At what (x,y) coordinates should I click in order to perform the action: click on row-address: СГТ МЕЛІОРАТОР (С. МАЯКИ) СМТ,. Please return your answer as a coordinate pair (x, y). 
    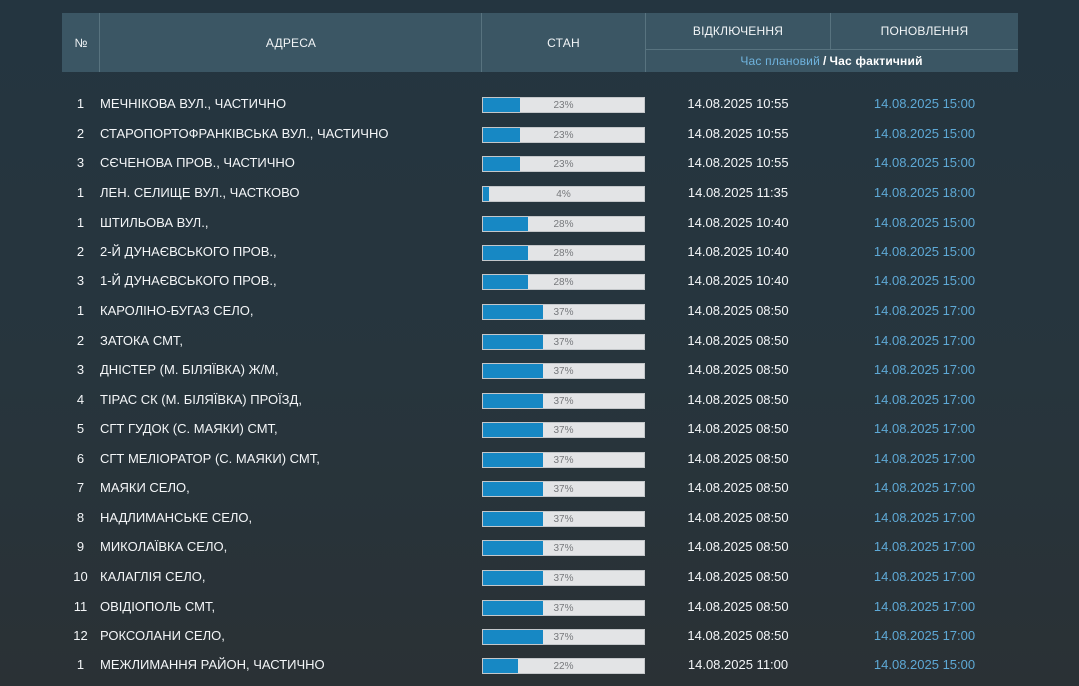
    Looking at the image, I should click on (210, 458).